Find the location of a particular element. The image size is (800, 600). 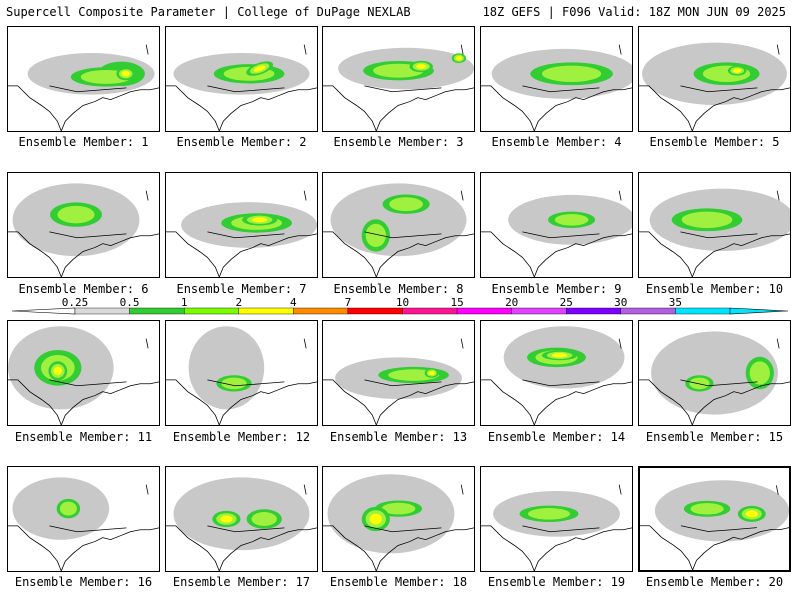

ensemble-member-label: Ensemble Member: 9 is located at coordinates (556, 289).